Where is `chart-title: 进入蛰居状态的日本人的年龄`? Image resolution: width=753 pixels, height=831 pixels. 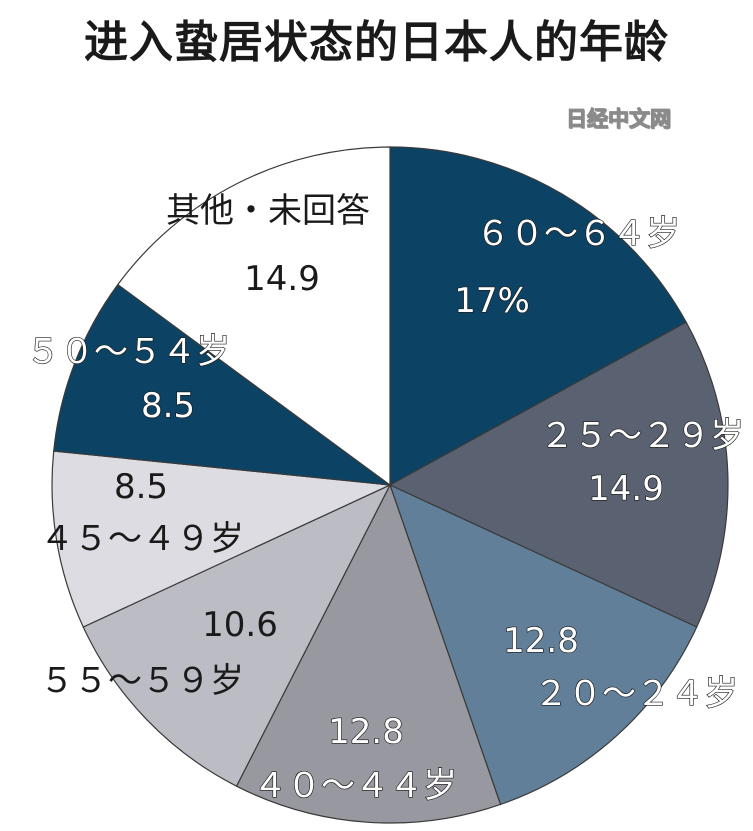
chart-title: 进入蛰居状态的日本人的年龄 is located at coordinates (376, 42).